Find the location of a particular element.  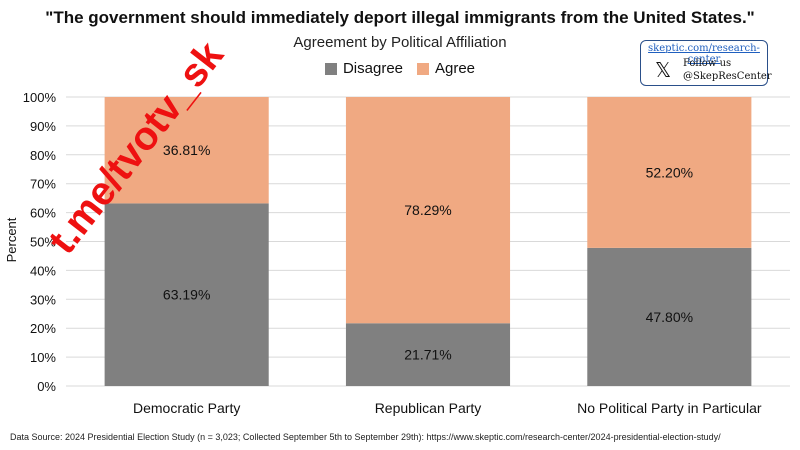

legend-item-disagree: Disagree is located at coordinates (363, 68).